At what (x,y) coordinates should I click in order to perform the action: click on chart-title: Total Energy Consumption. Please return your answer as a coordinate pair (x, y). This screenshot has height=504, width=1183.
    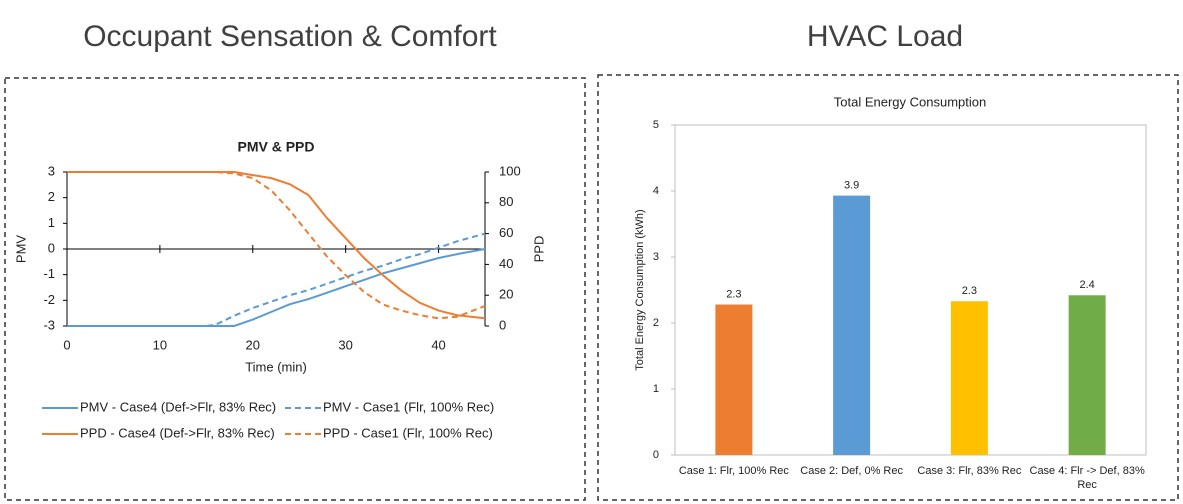
    Looking at the image, I should click on (910, 101).